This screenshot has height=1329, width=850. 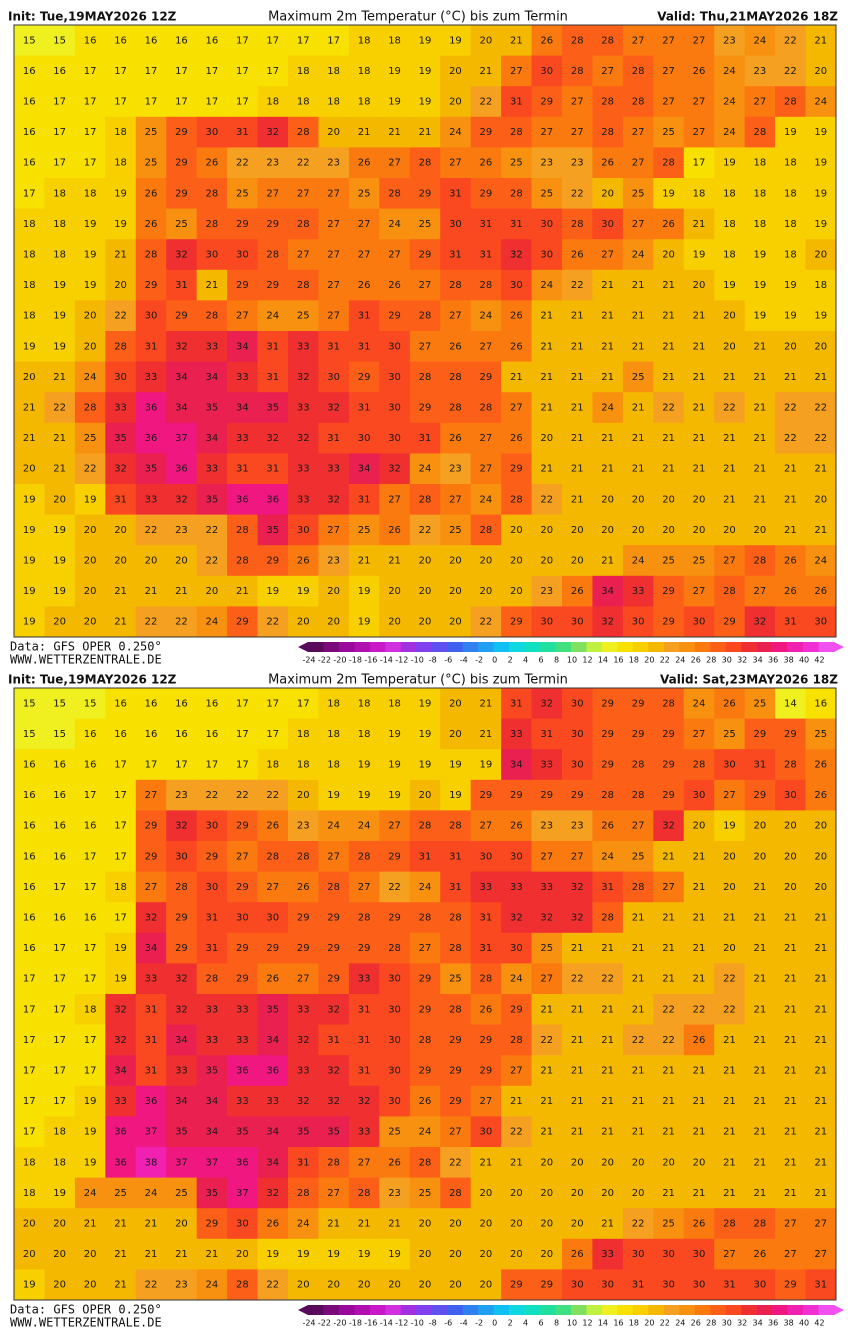 I want to click on colorbar-label: 8, so click(x=556, y=1323).